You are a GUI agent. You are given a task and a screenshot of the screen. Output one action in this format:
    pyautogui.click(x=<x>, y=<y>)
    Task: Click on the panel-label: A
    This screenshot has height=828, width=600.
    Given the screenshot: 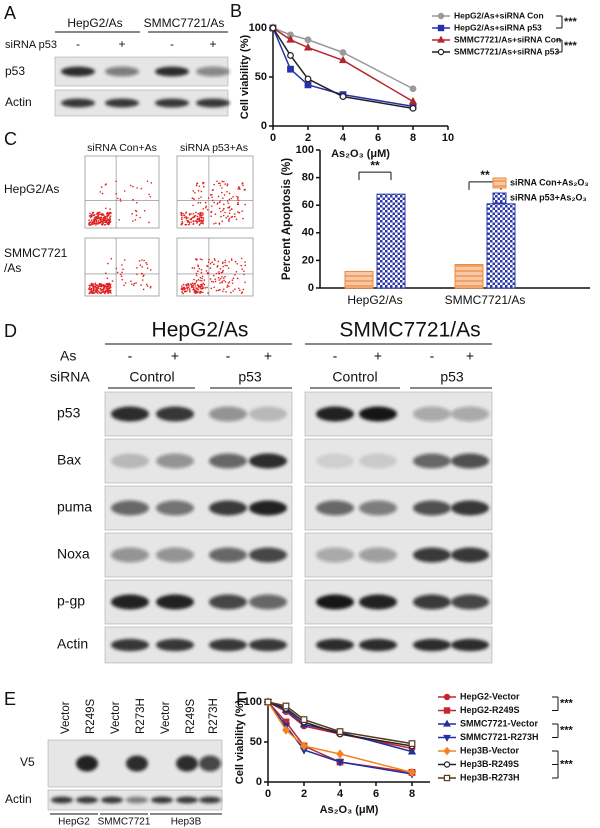 What is the action you would take?
    pyautogui.click(x=10, y=13)
    